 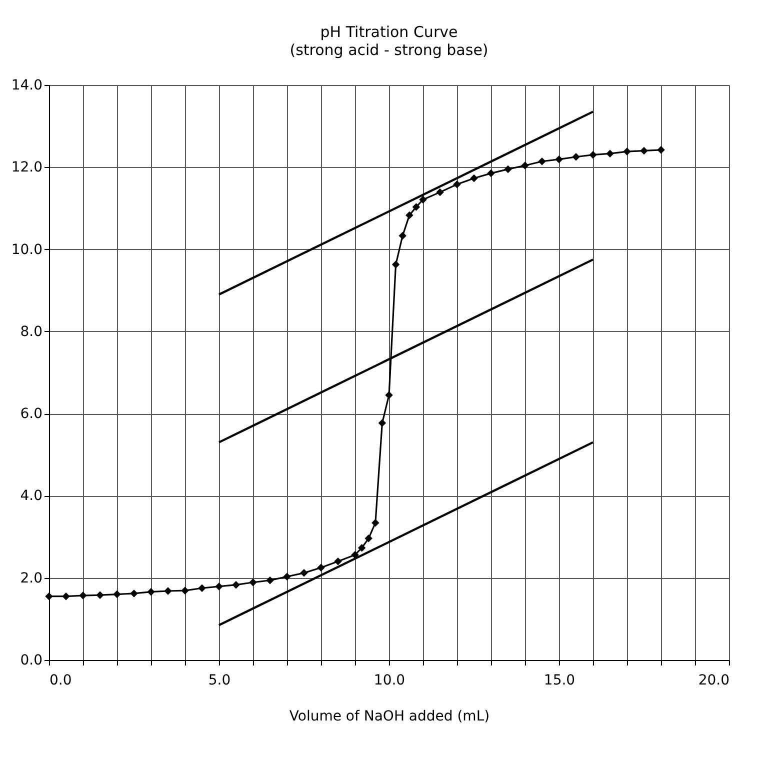 I want to click on y-tick-label: 10.0, so click(x=26, y=250).